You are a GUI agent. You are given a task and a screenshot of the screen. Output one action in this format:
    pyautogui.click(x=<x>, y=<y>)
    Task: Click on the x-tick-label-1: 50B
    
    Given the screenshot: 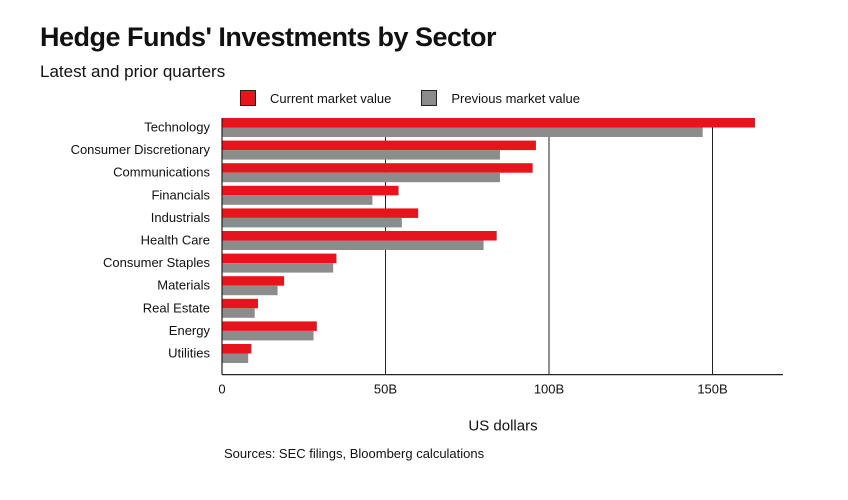 What is the action you would take?
    pyautogui.click(x=385, y=389)
    